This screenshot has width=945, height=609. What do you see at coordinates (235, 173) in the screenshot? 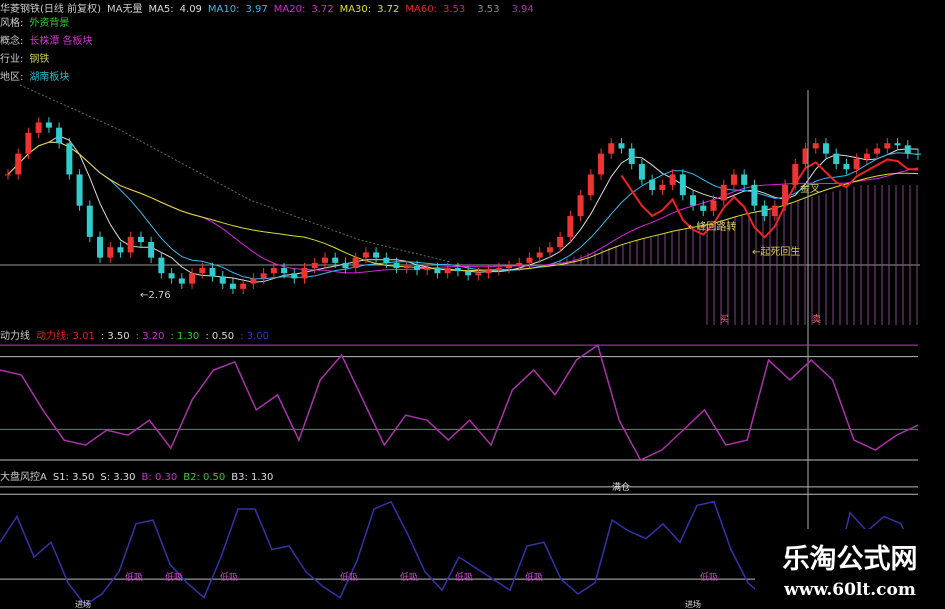
I see `long-ma-line` at bounding box center [235, 173].